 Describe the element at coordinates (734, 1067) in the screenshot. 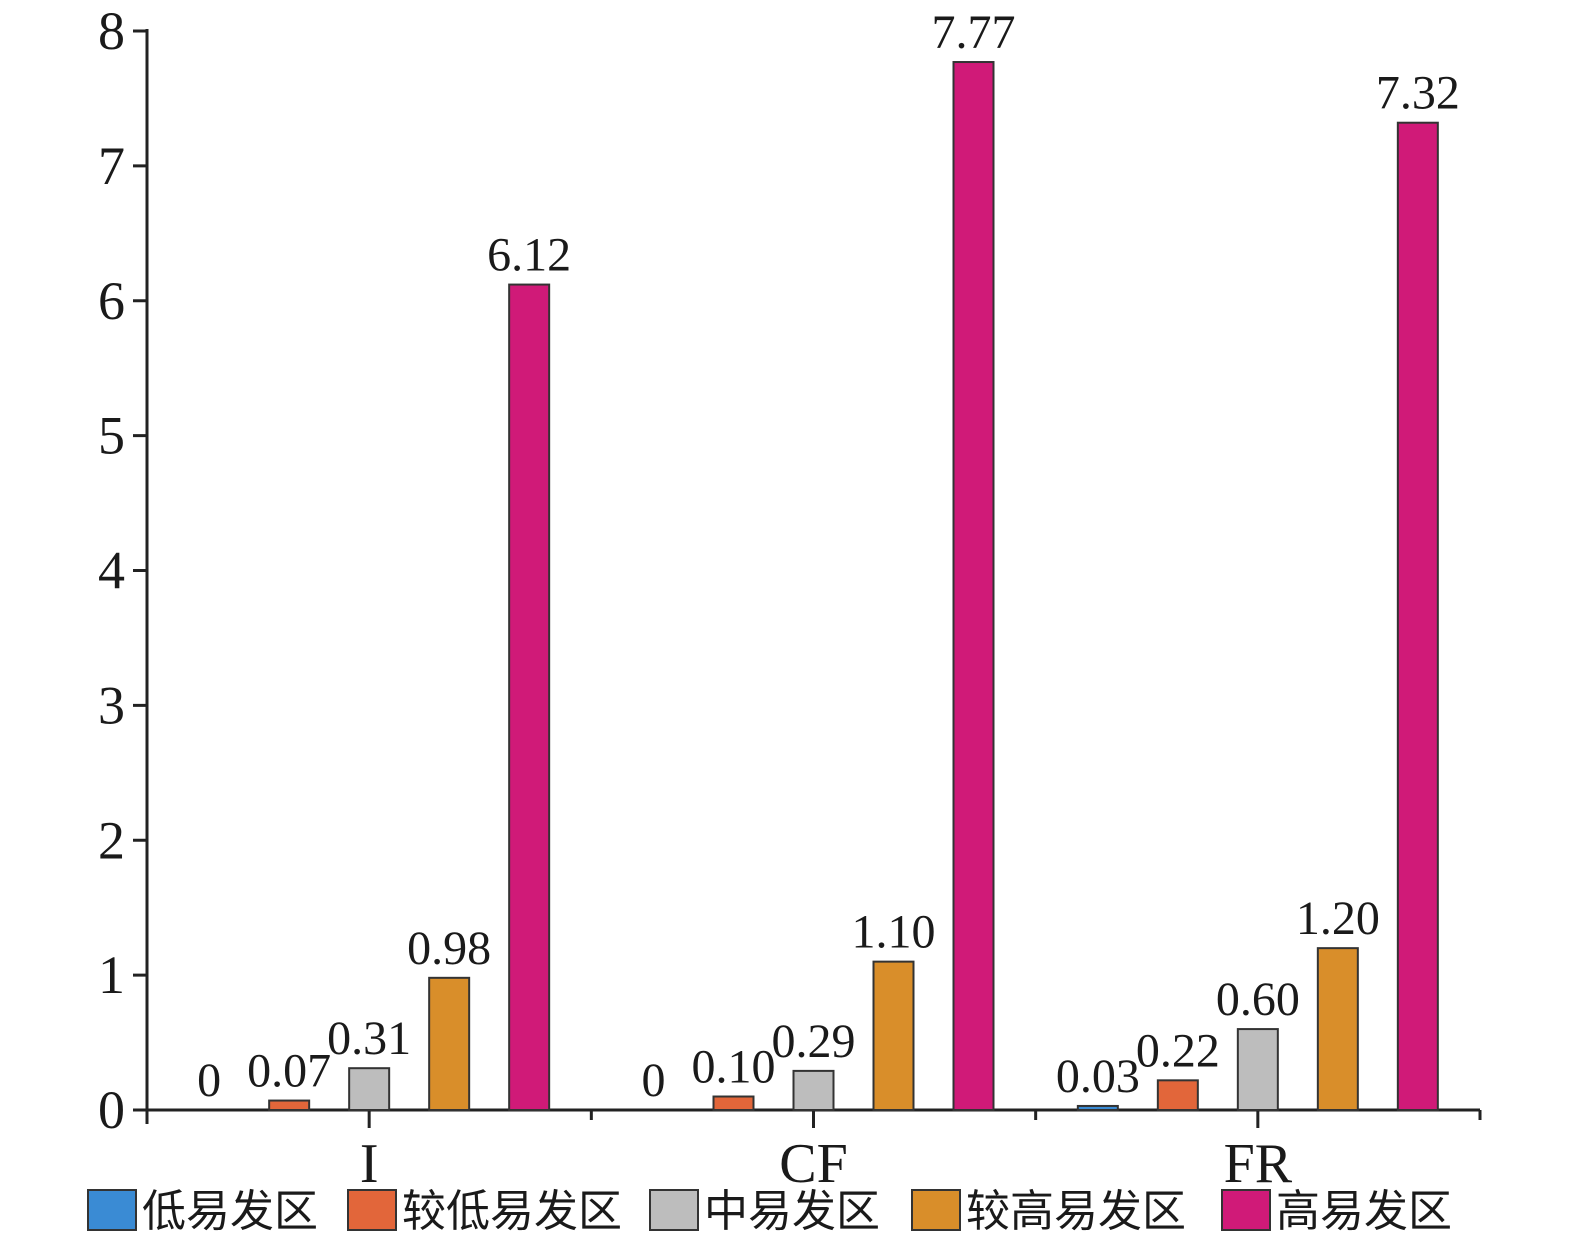

I see `data-label: 0.10` at that location.